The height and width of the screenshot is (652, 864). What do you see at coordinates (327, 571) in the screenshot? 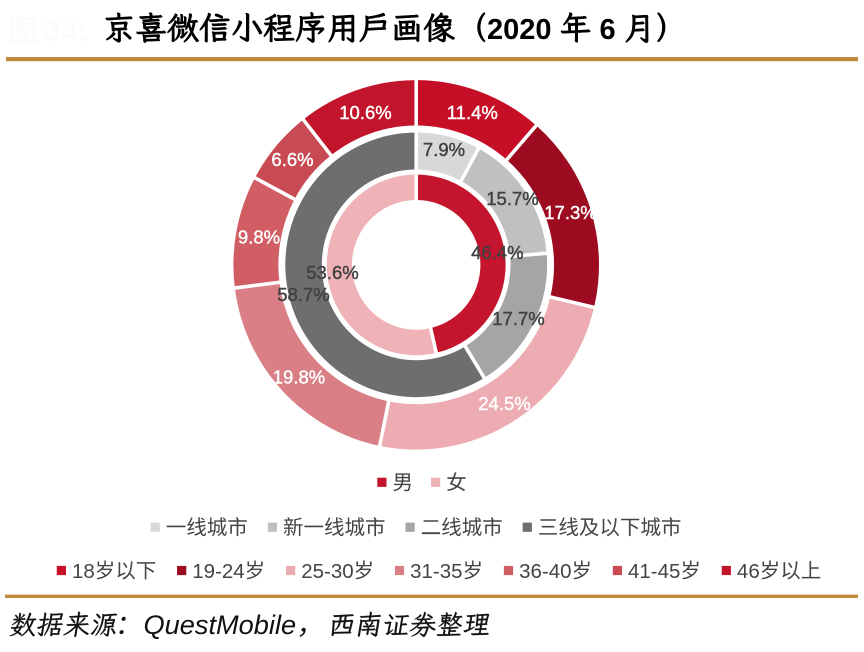
I see `svg-text: 25-30` at bounding box center [327, 571].